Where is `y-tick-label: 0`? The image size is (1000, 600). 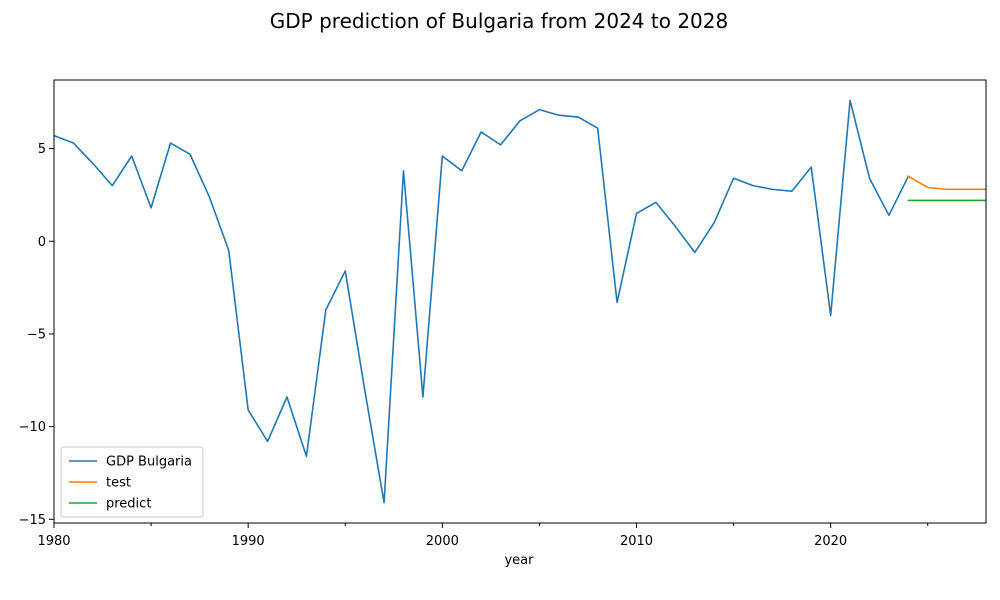 y-tick-label: 0 is located at coordinates (42, 242).